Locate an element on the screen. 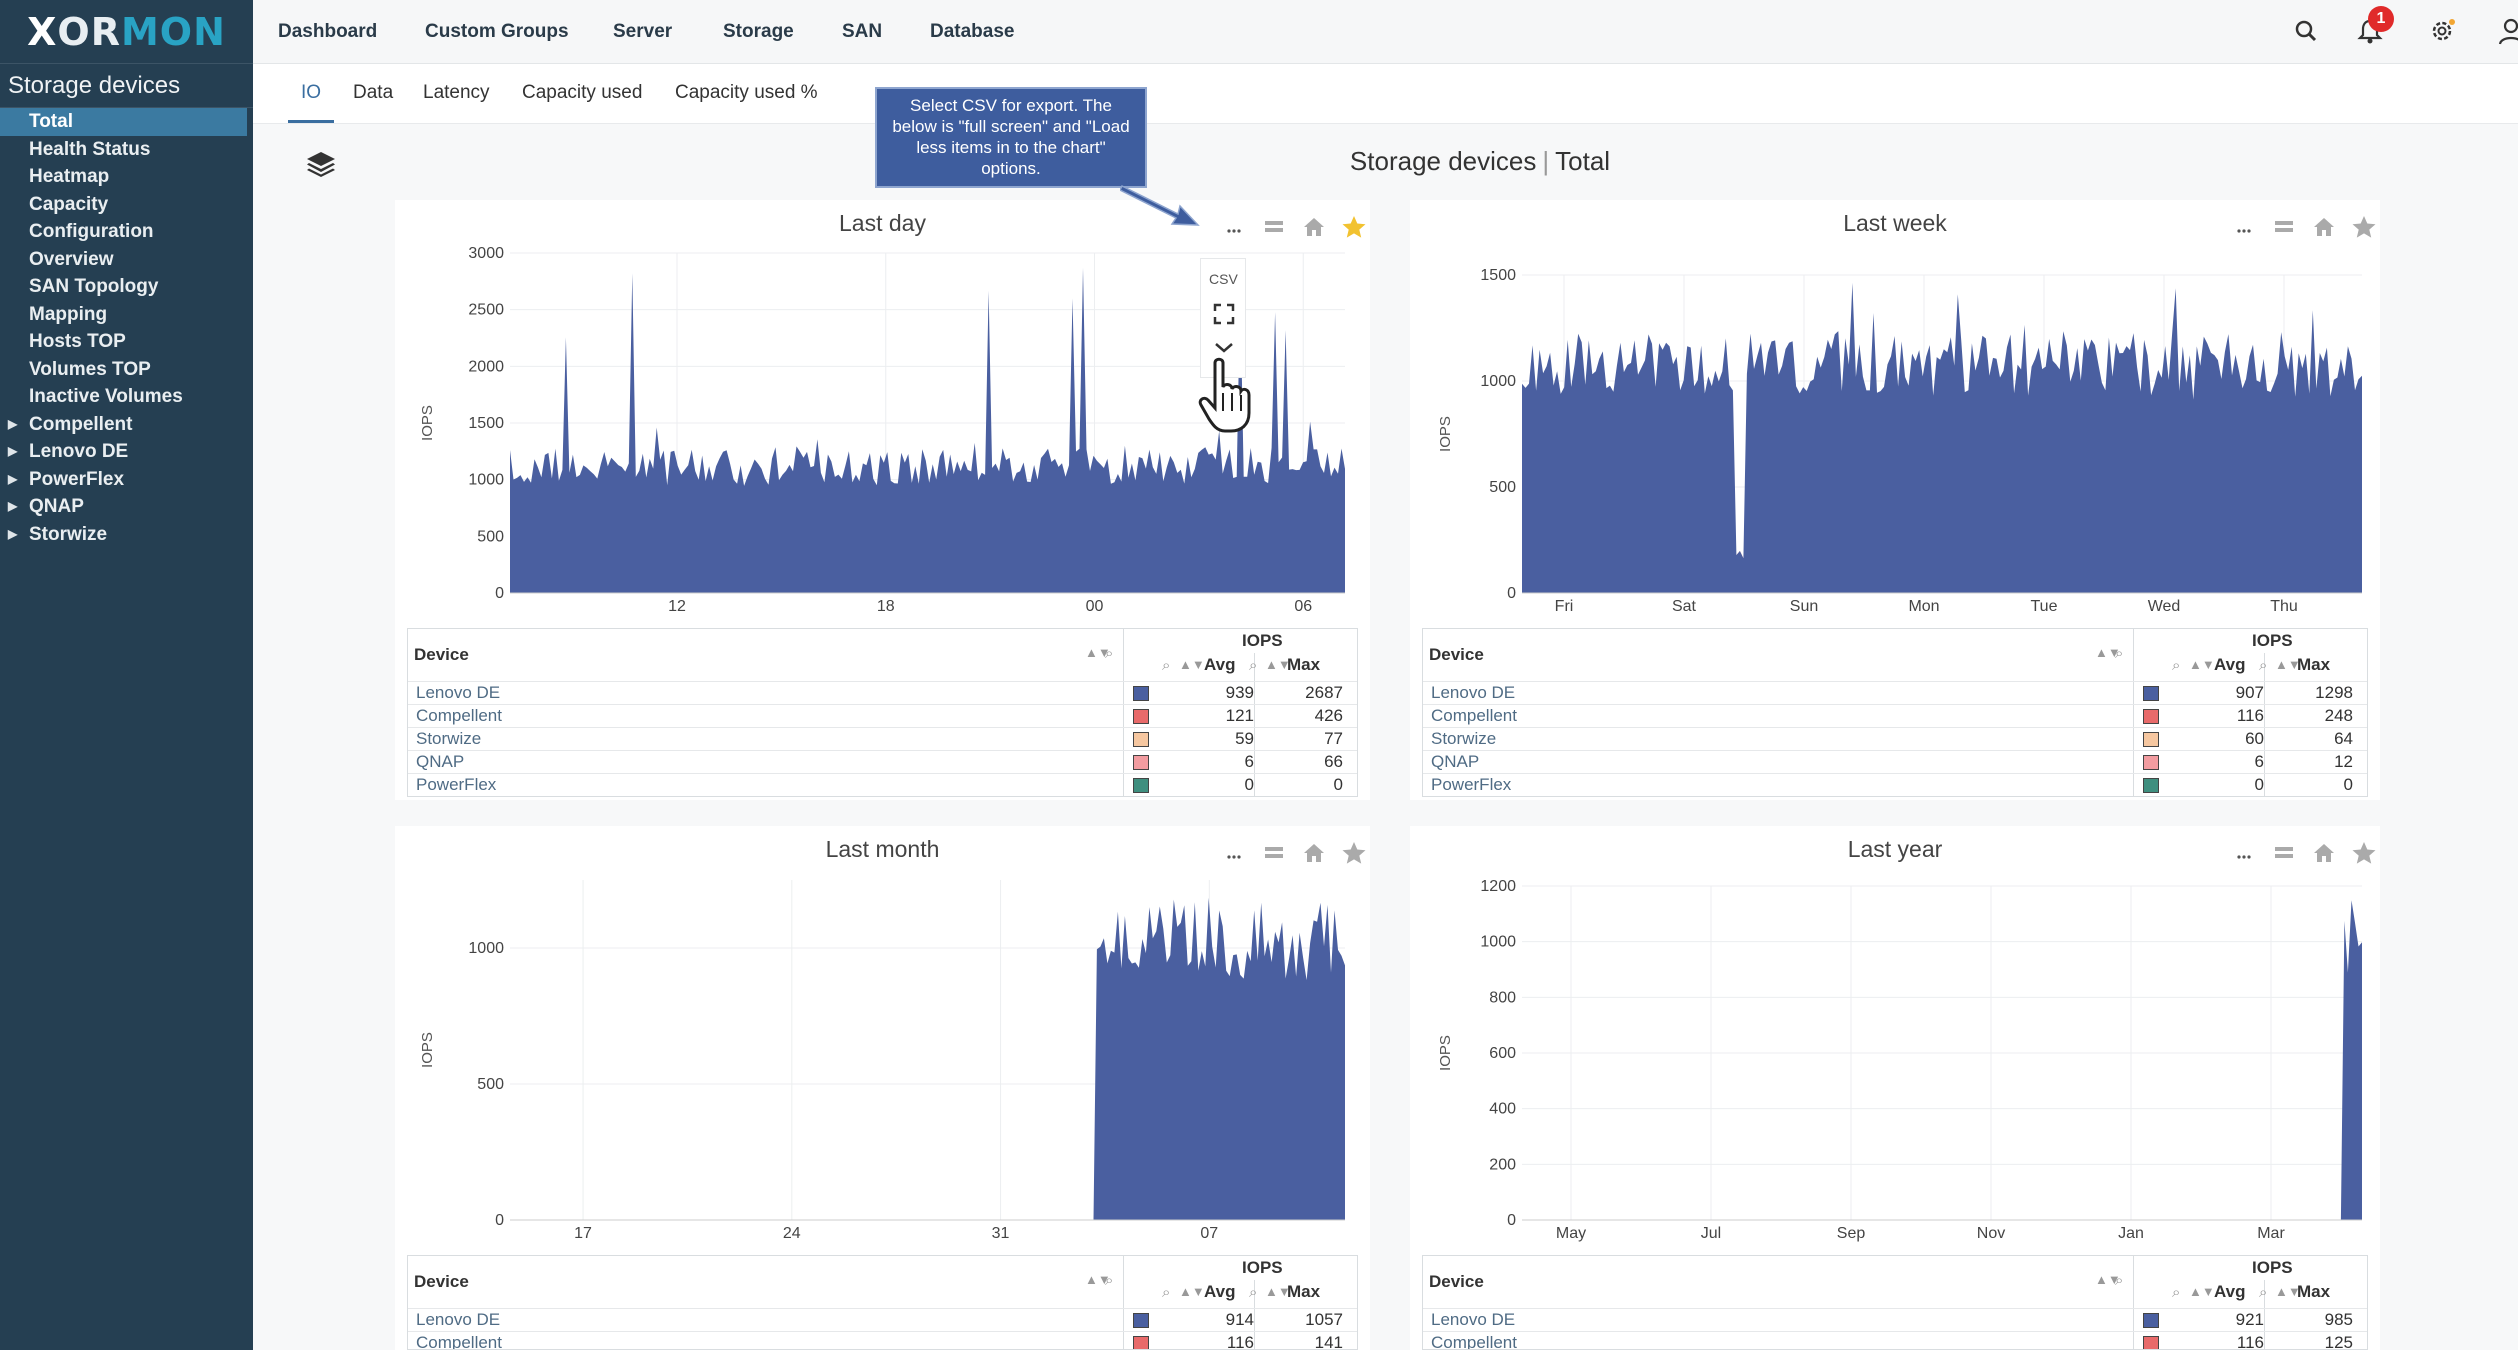  load-less-icon is located at coordinates (1224, 348).